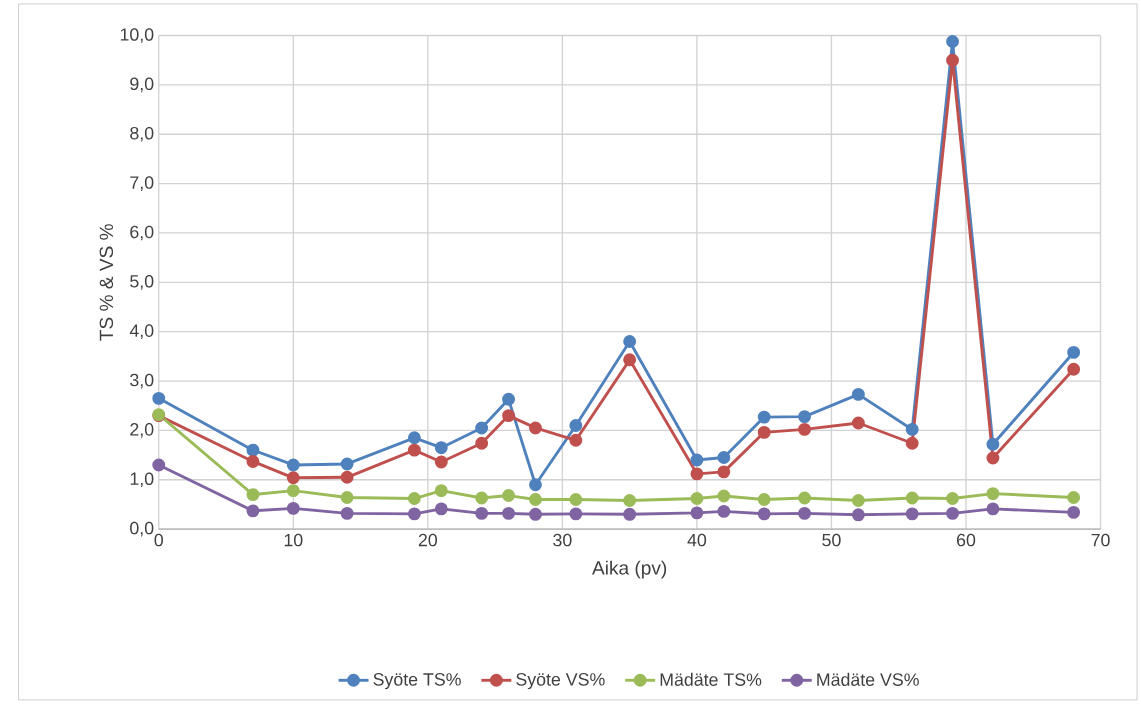 This screenshot has width=1141, height=704. I want to click on x-tick-label: 70, so click(1100, 540).